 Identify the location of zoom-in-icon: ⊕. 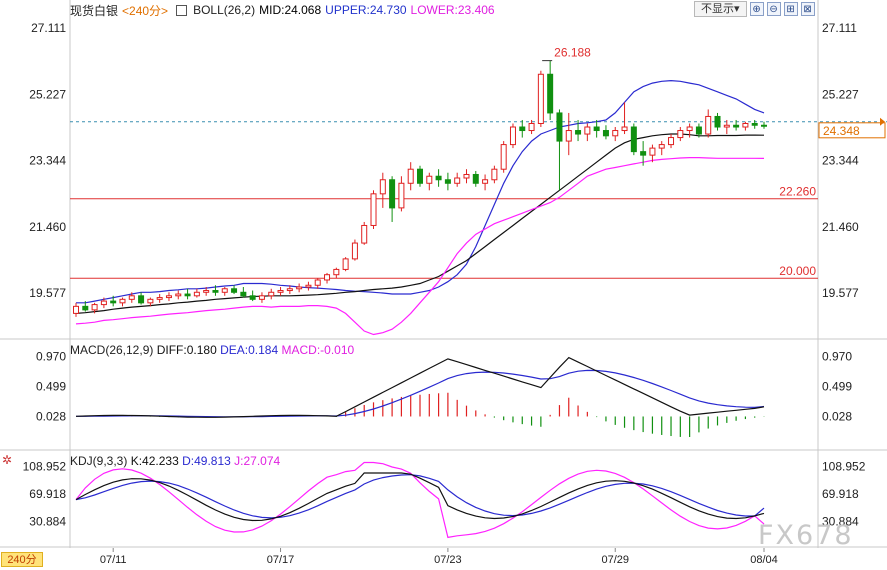
(756, 9).